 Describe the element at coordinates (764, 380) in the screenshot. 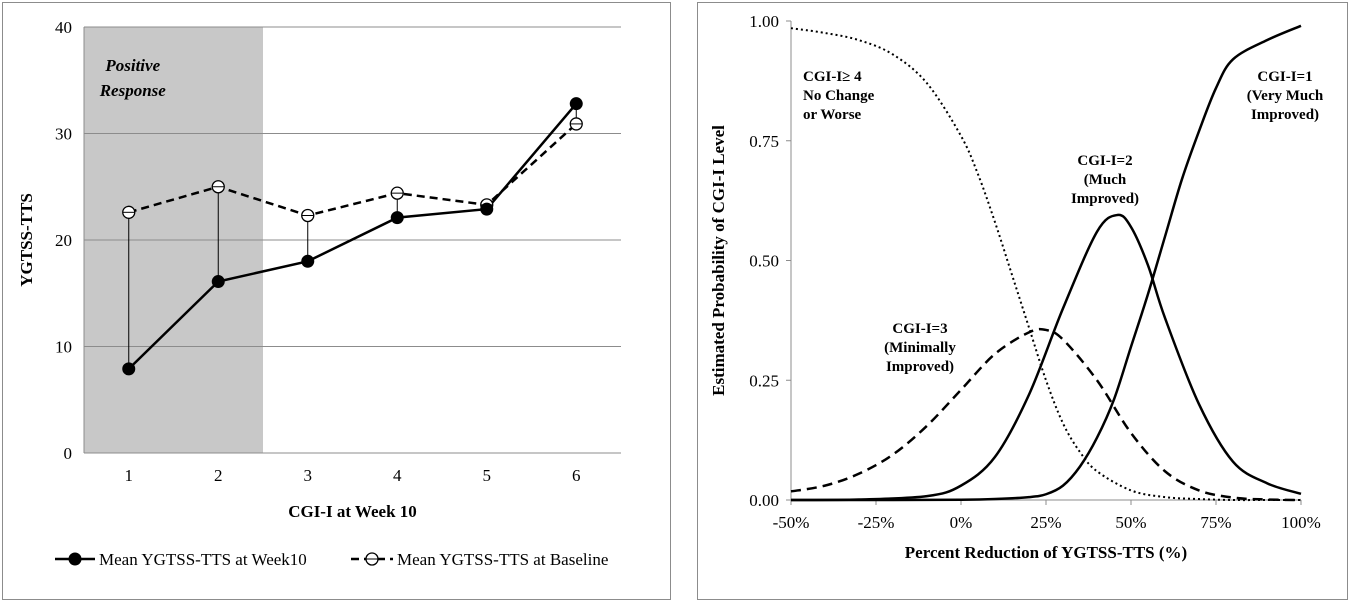

I see `y-tick-label-1: 0.25` at that location.